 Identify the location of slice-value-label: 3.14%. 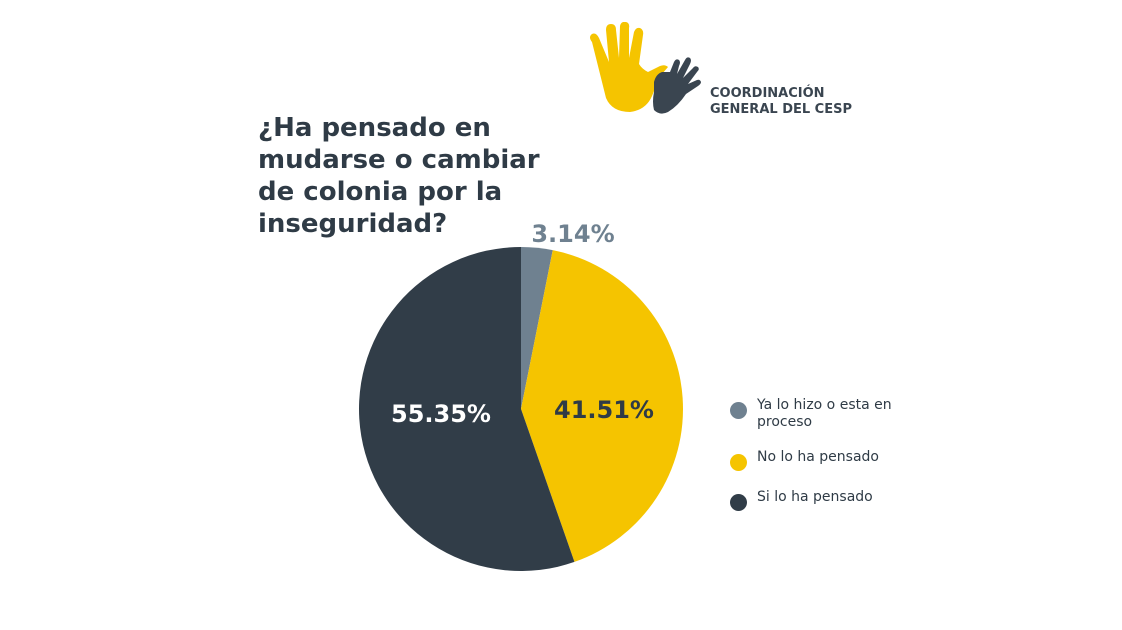
(572, 234).